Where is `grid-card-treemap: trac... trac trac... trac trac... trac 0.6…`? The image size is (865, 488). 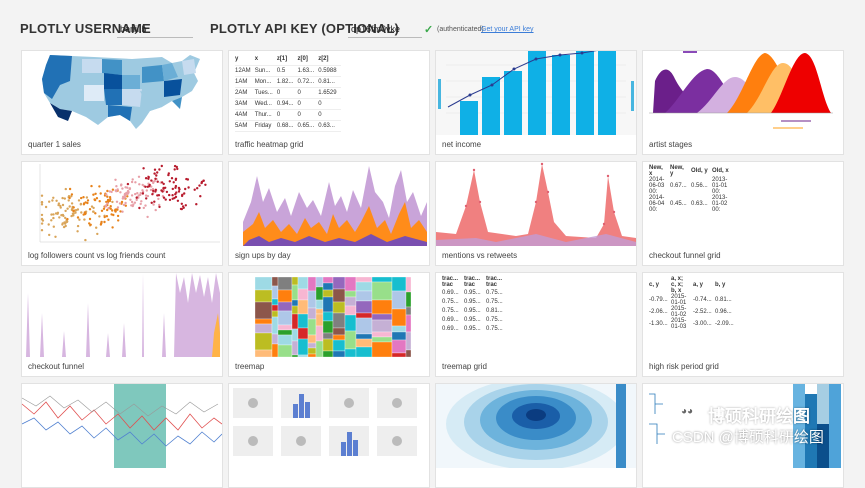
grid-card-treemap: trac... trac trac... trac trac... trac 0.6… is located at coordinates (536, 324).